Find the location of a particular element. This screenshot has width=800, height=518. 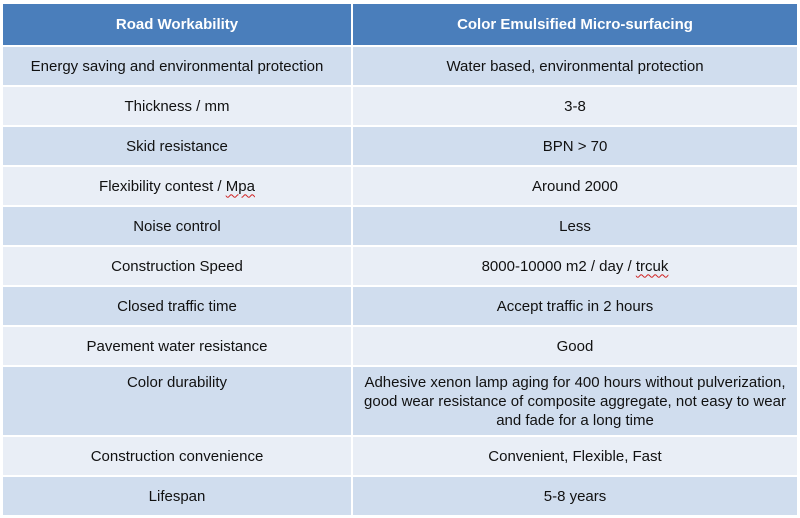

value-text: 8000-10000 m2 / day / is located at coordinates (558, 266).